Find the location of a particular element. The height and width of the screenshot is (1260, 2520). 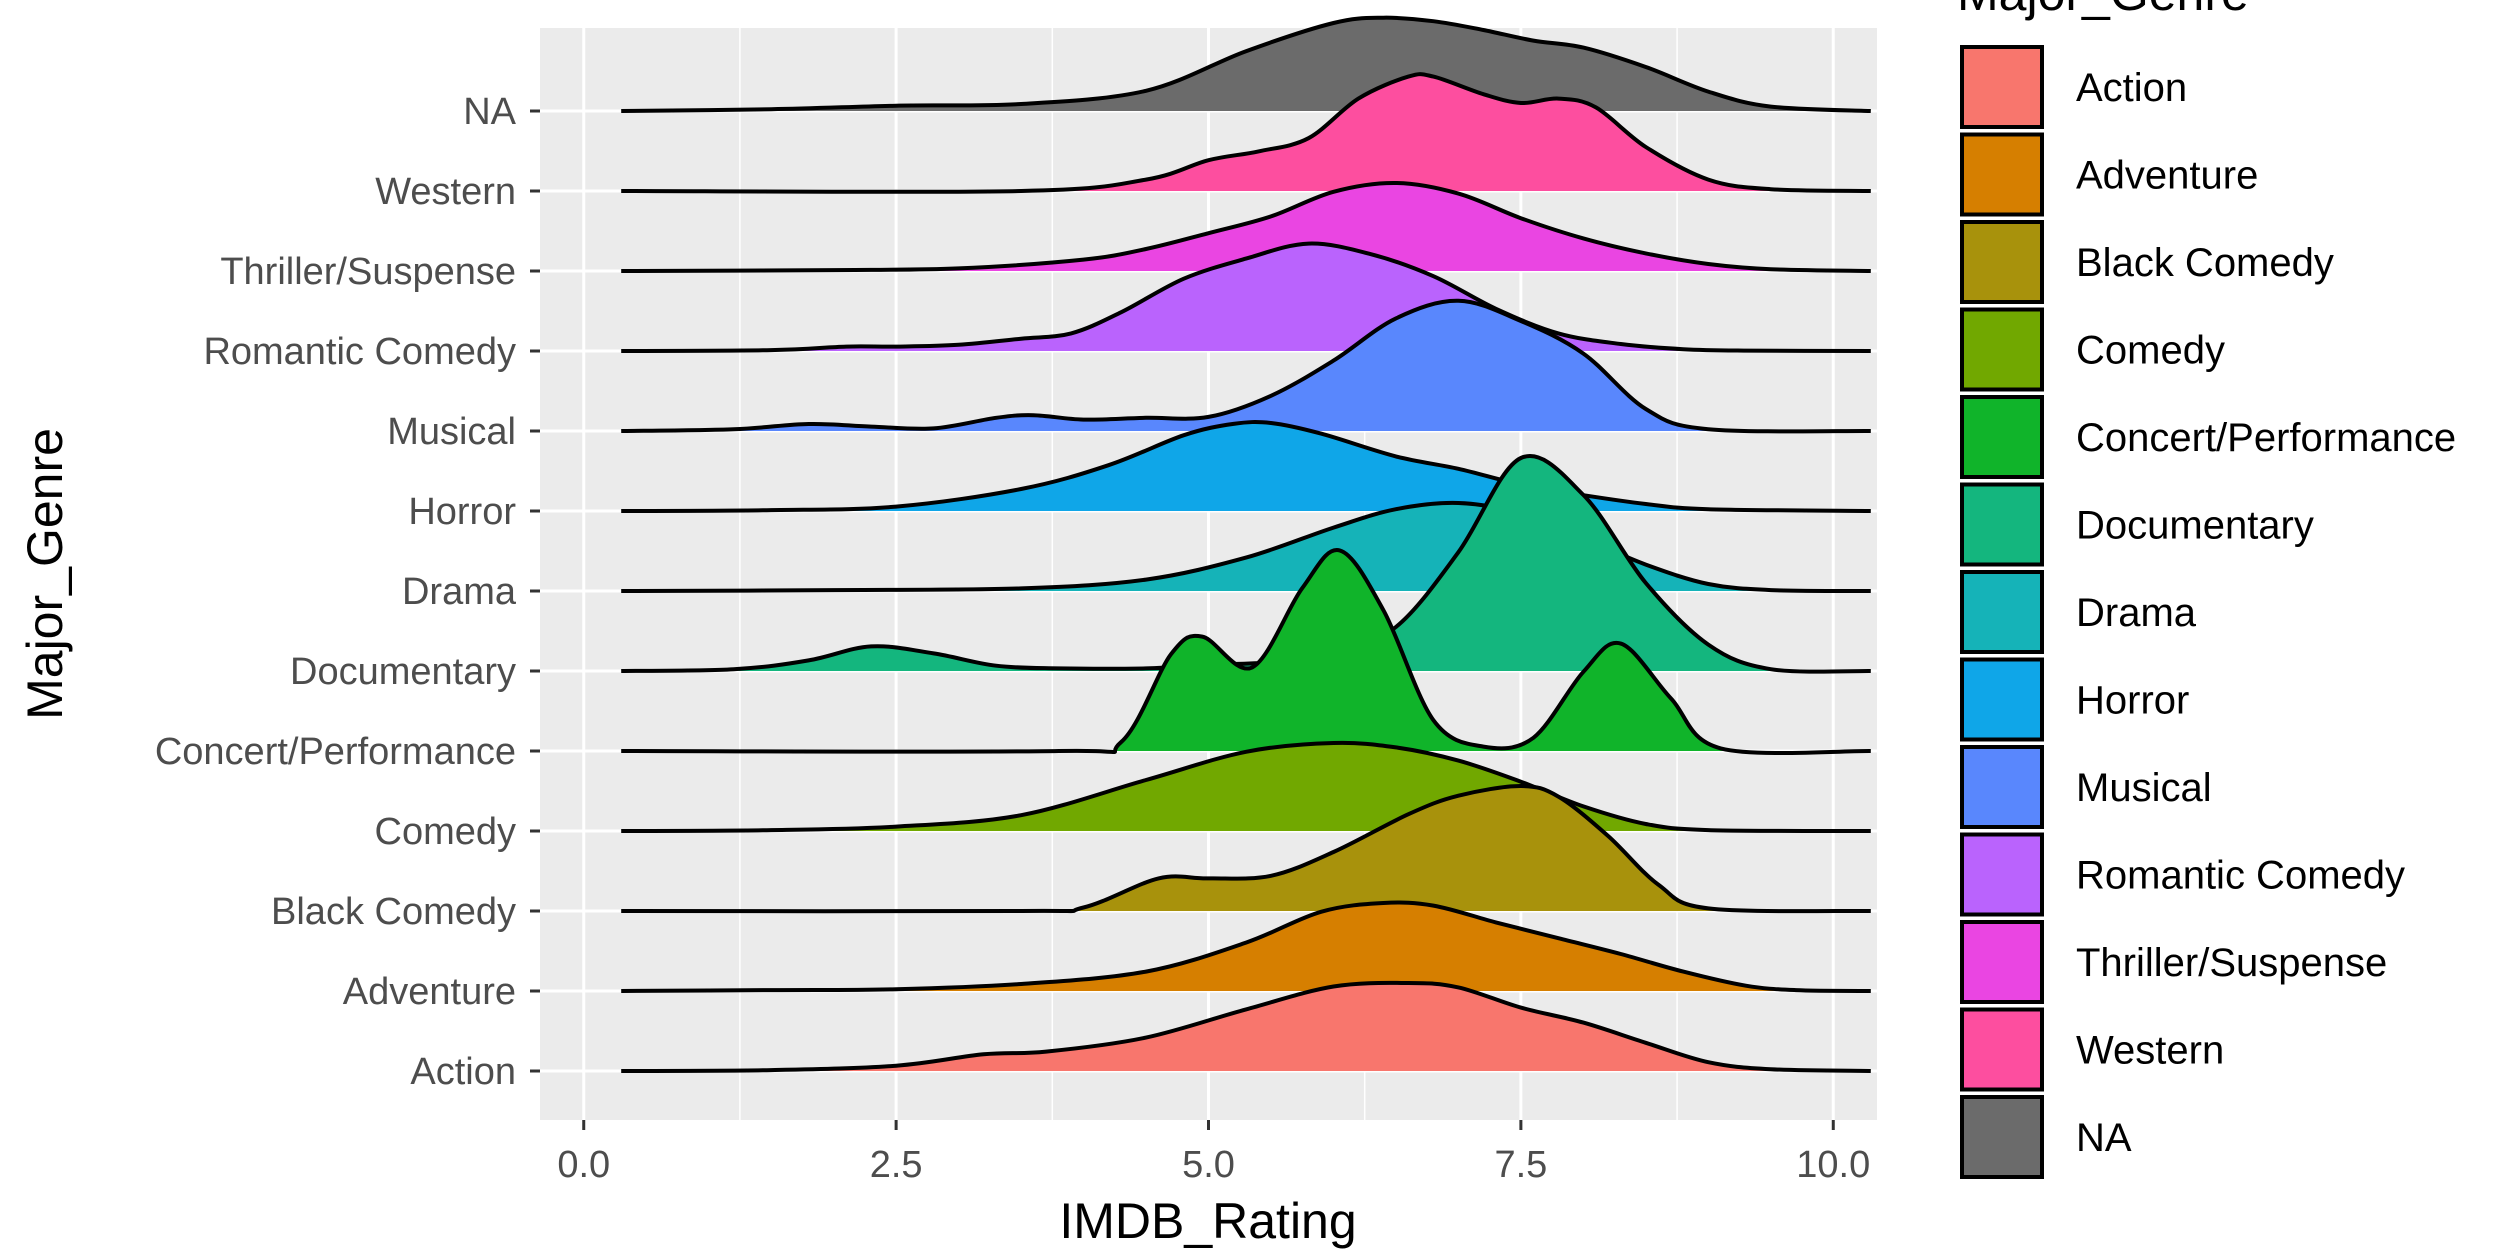

legend-key-documentary is located at coordinates (2002, 524).